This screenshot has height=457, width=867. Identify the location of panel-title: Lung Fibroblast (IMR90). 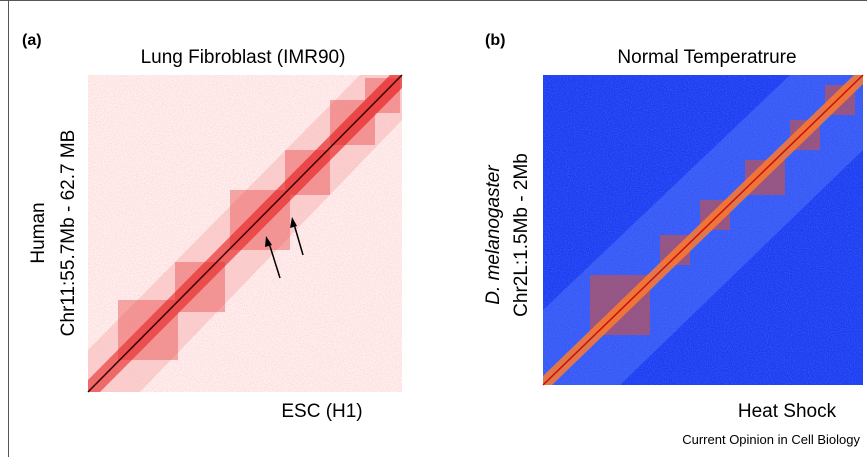
(243, 57).